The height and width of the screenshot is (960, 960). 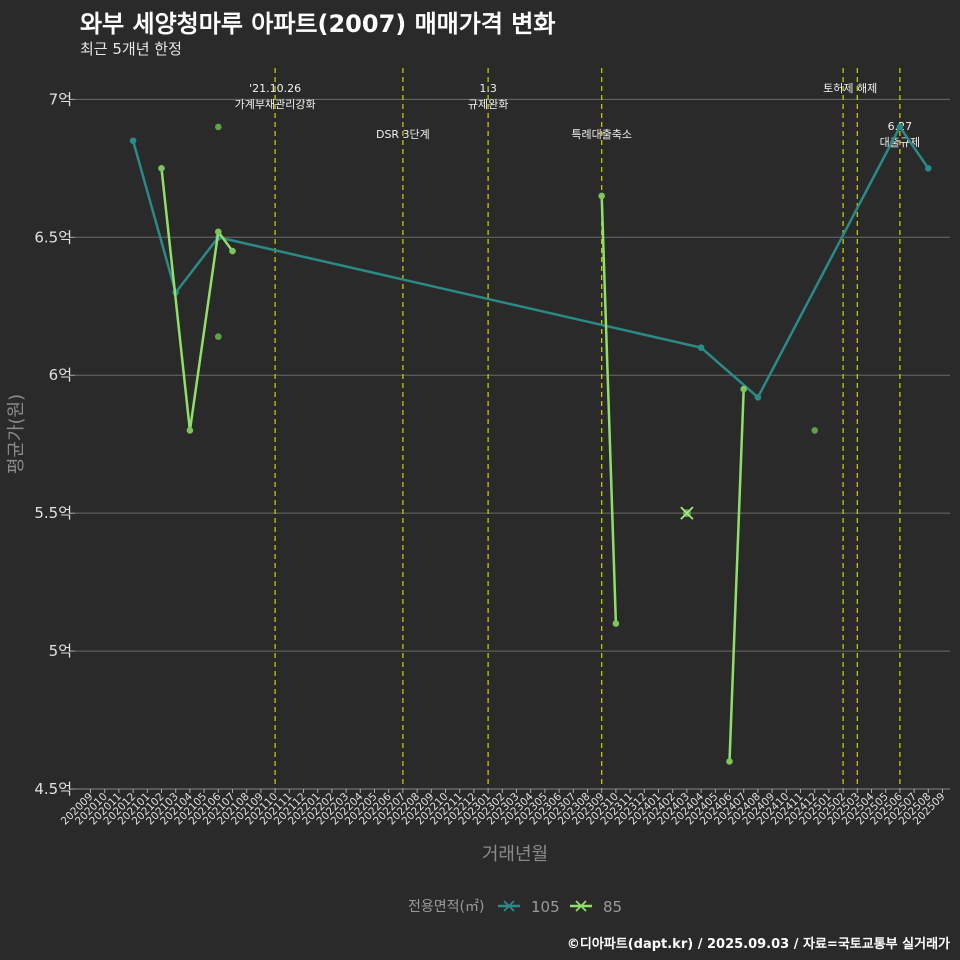 I want to click on x-axis-label: 거래년월, so click(x=515, y=854).